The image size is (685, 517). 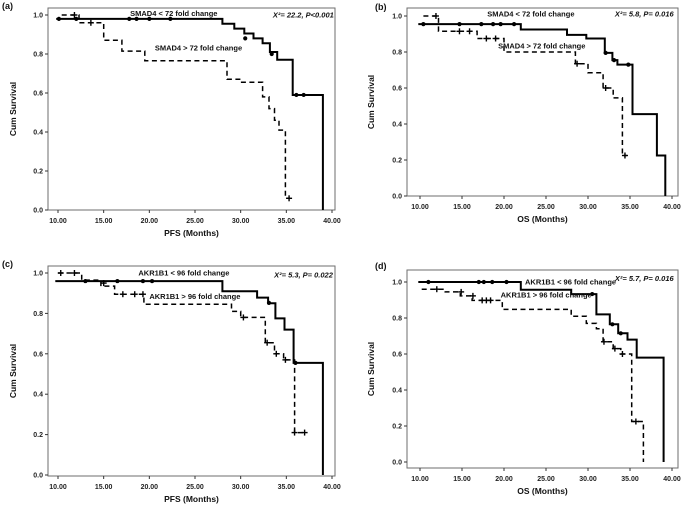 I want to click on panel-b-tag: (b), so click(x=381, y=7).